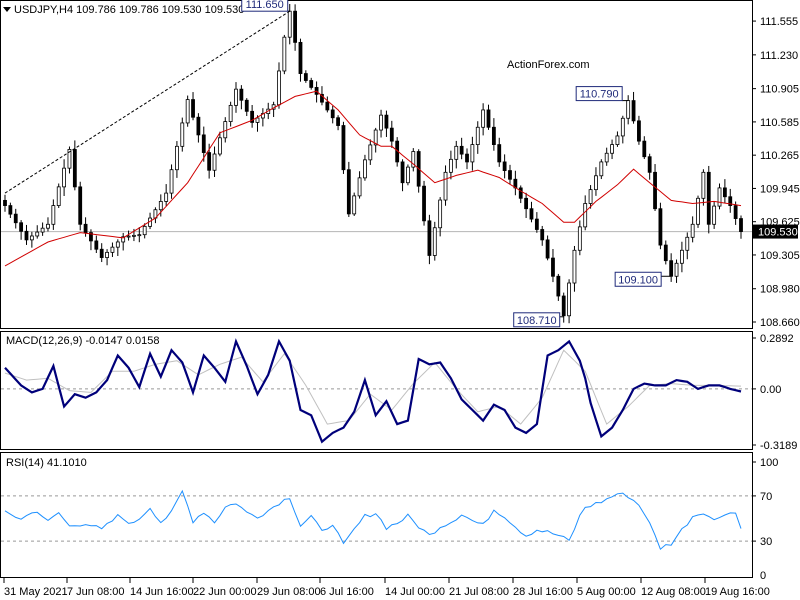 This screenshot has height=600, width=800. Describe the element at coordinates (147, 102) in the screenshot. I see `trend-line` at that location.